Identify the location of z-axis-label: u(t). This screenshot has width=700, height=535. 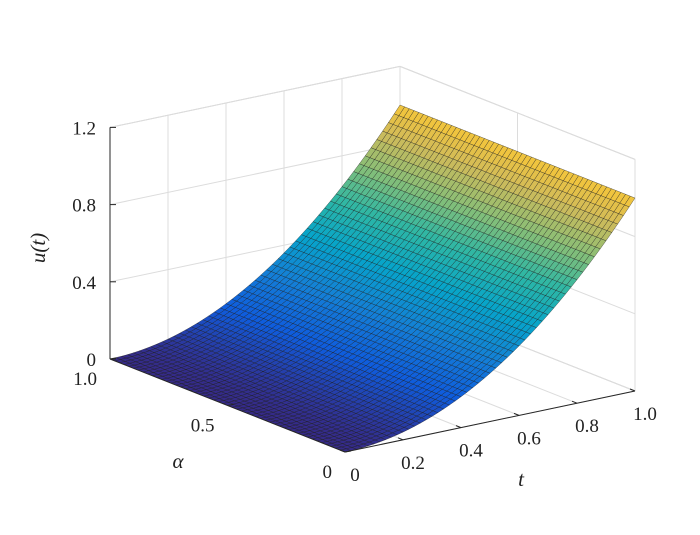
(38, 248).